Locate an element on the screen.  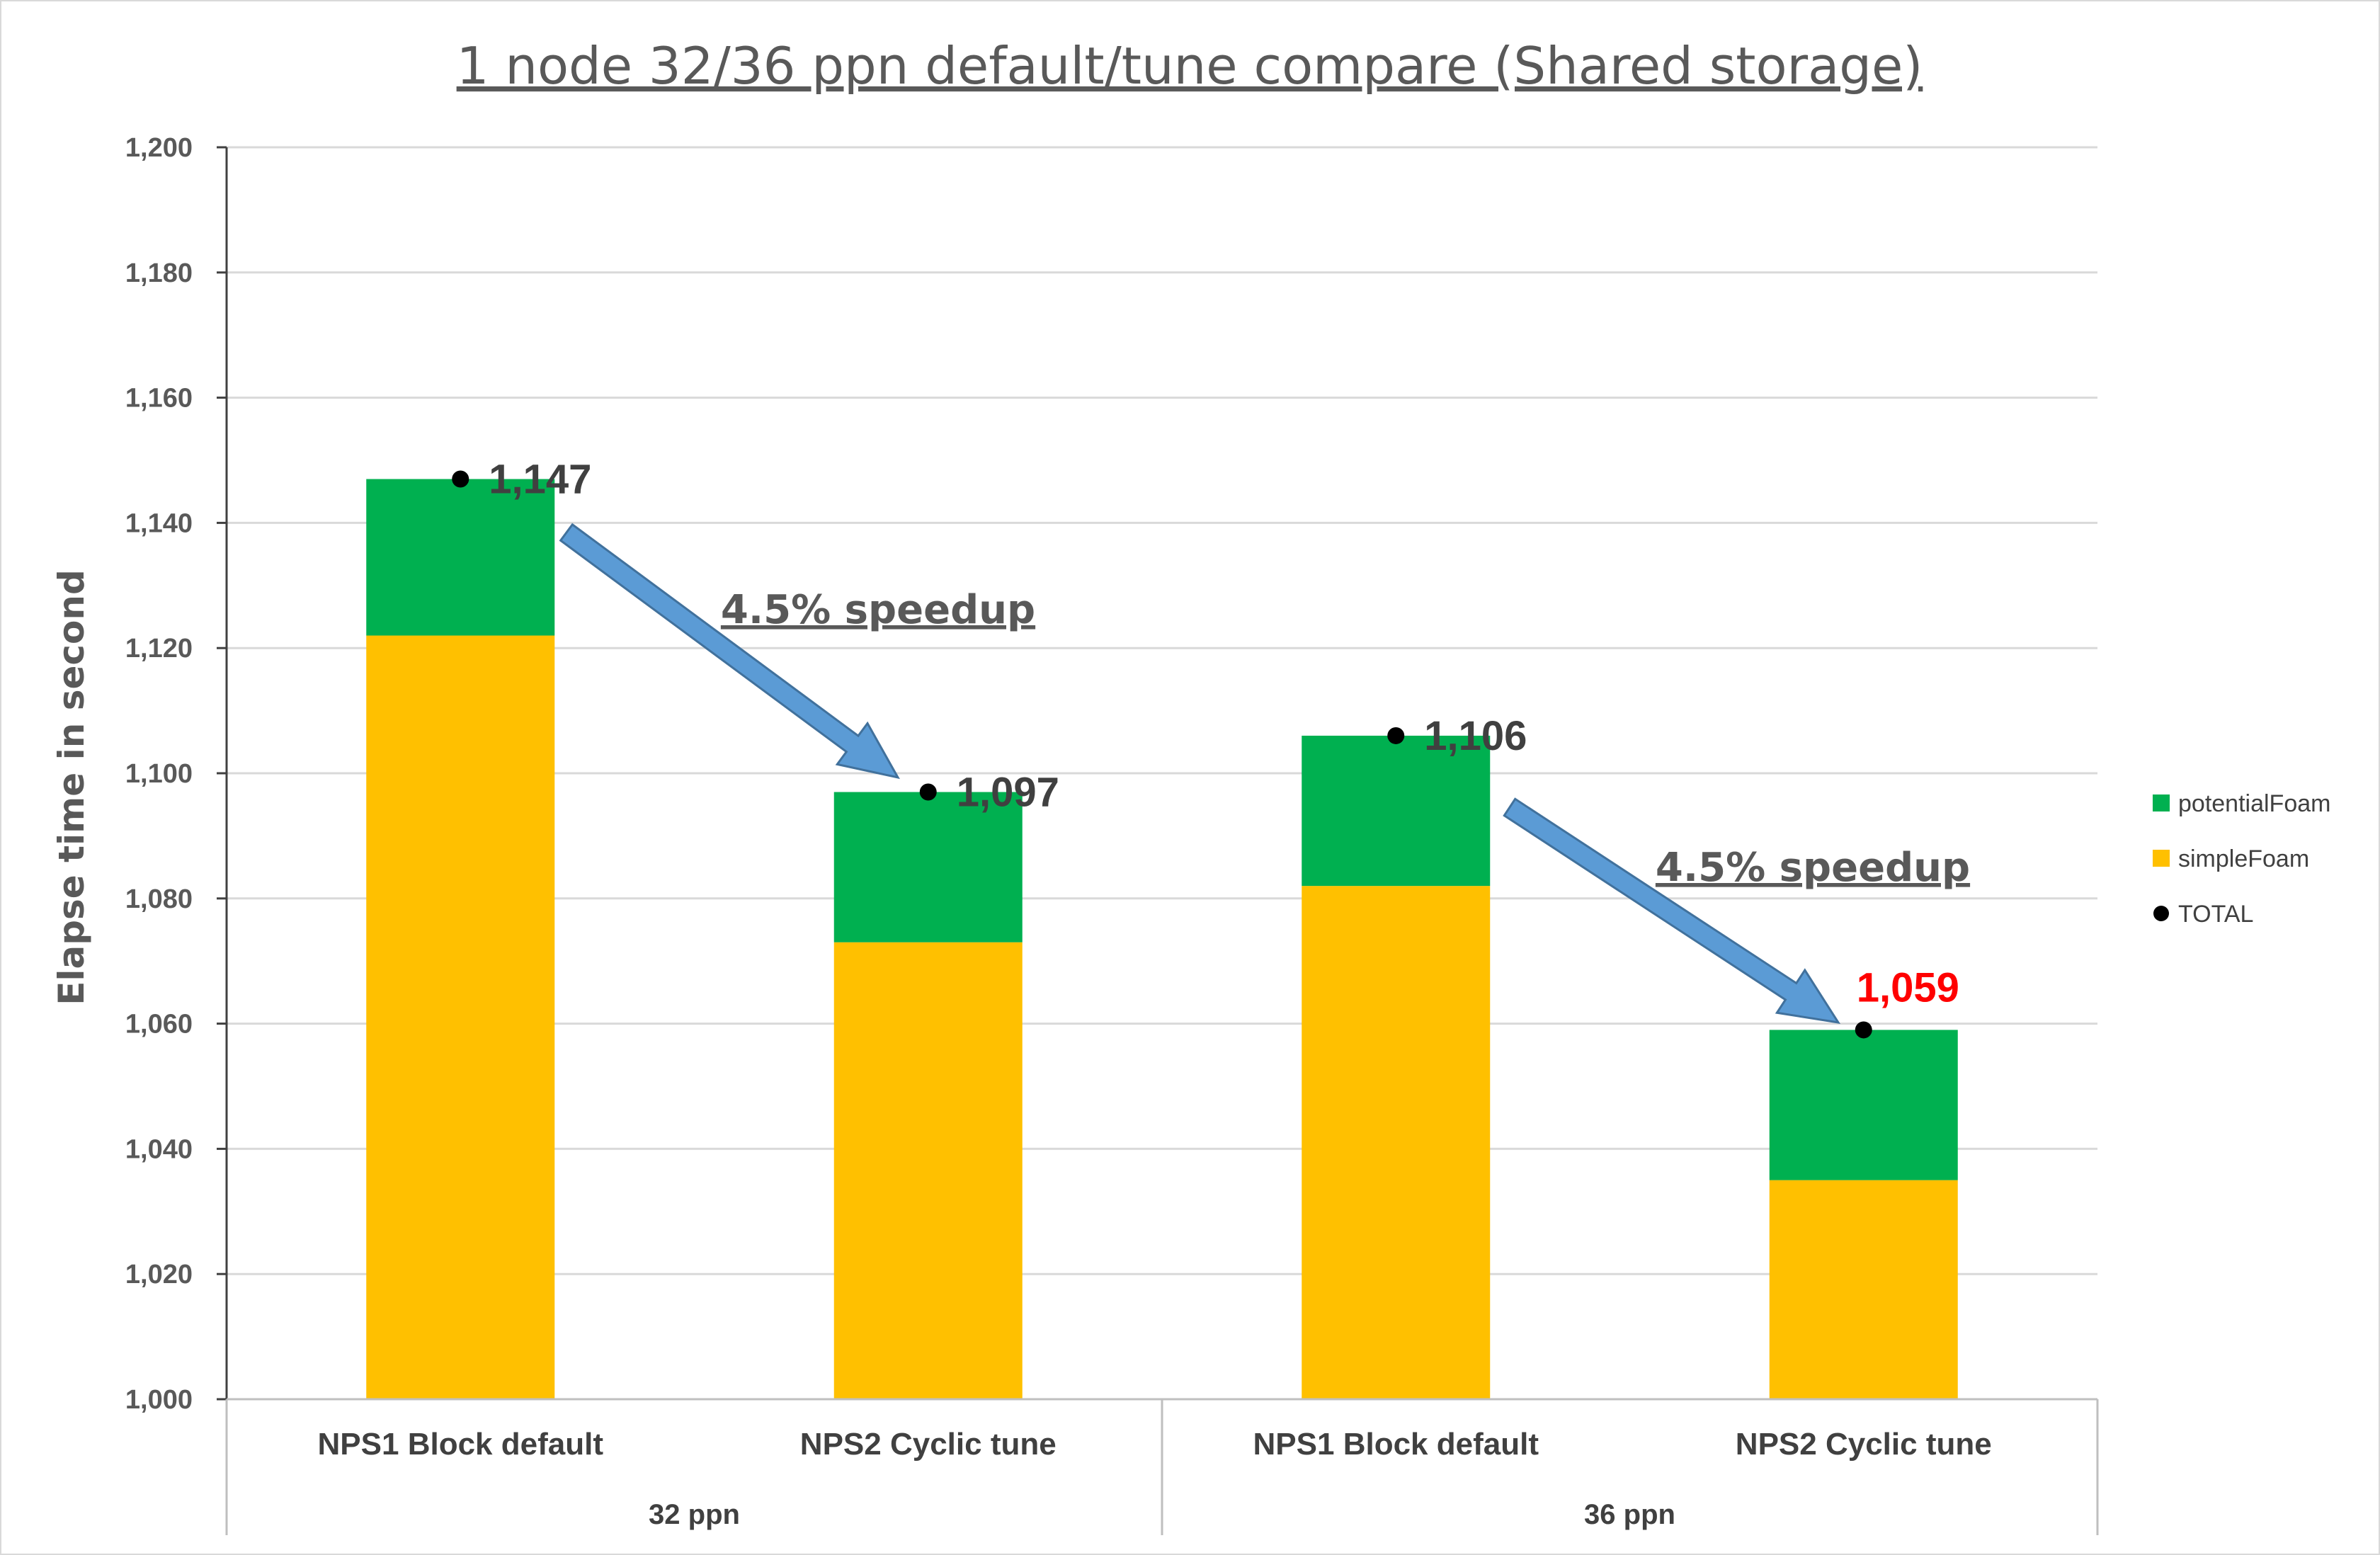
y-tick-label: 1,000 is located at coordinates (159, 1400).